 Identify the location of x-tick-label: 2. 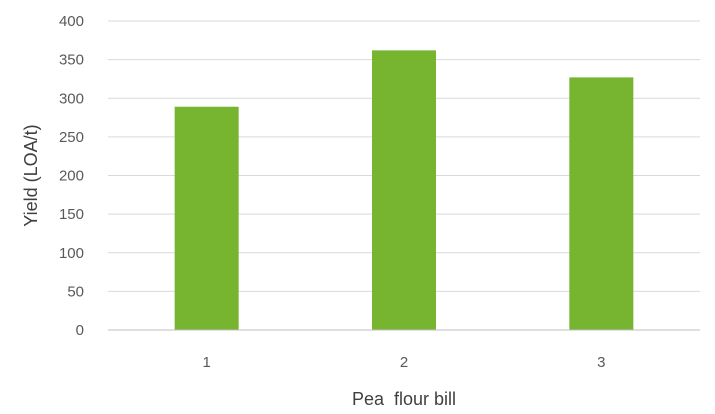
(404, 362).